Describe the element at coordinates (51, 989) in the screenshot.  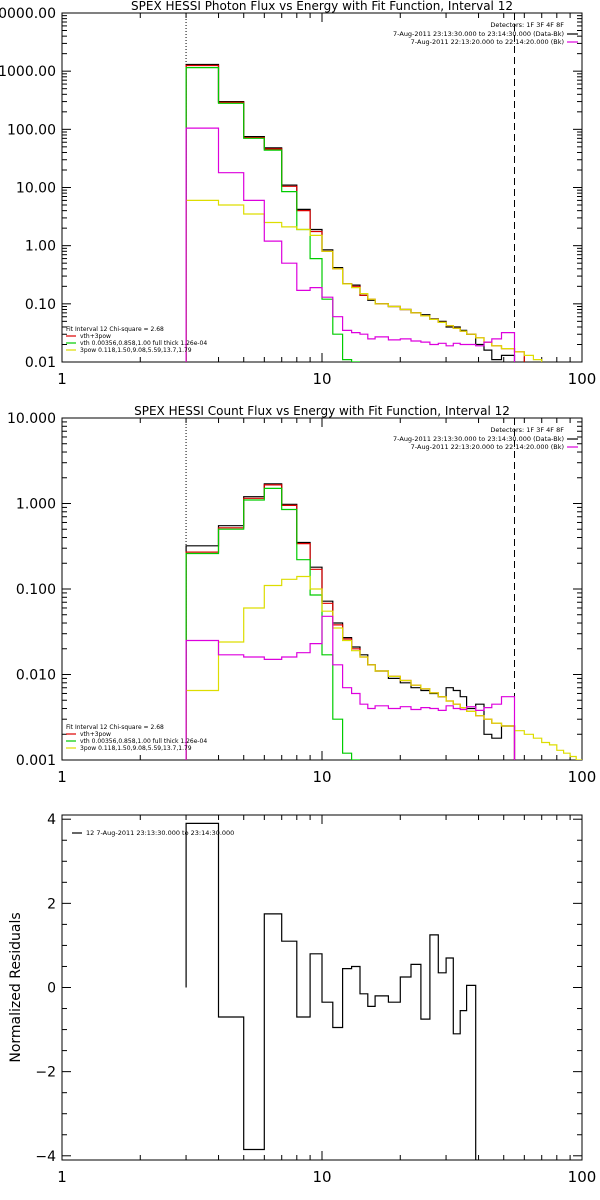
I see `y-tick-label: 0` at that location.